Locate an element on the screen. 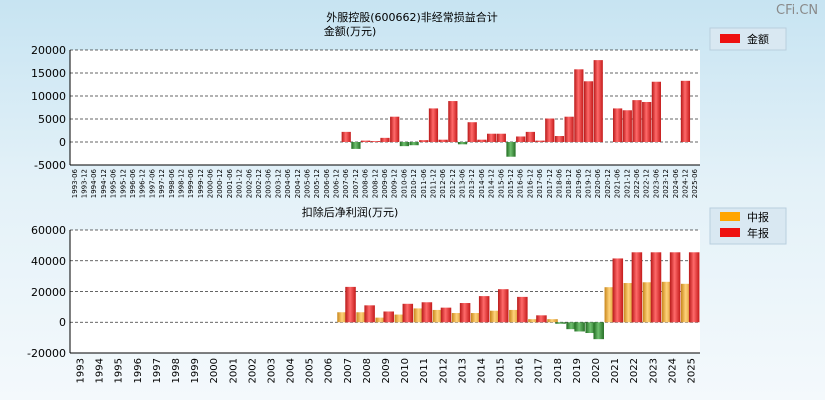 The width and height of the screenshot is (825, 400). c2-ytick-label: 40000 is located at coordinates (48, 261).